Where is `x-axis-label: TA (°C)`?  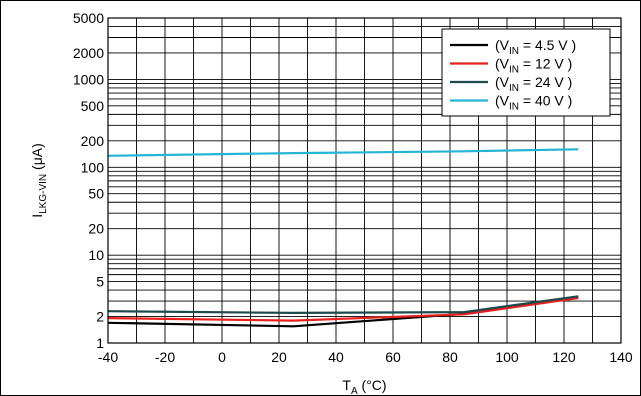
x-axis-label: TA (°C) is located at coordinates (364, 386).